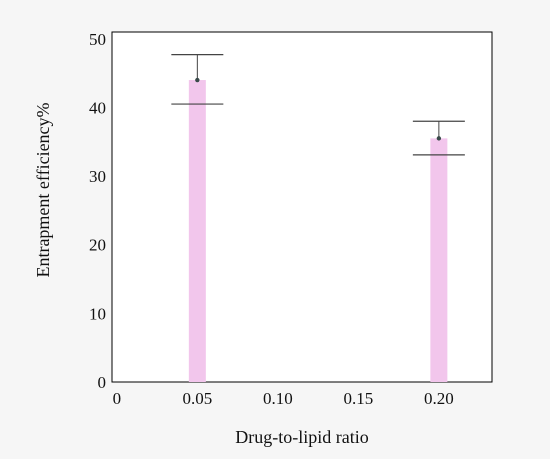 Image resolution: width=550 pixels, height=459 pixels. What do you see at coordinates (278, 398) in the screenshot?
I see `x-tick-label-0.10: 0.10` at bounding box center [278, 398].